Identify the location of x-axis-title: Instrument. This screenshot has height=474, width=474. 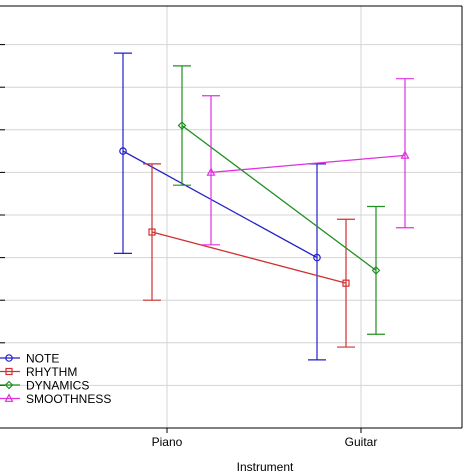
(265, 467).